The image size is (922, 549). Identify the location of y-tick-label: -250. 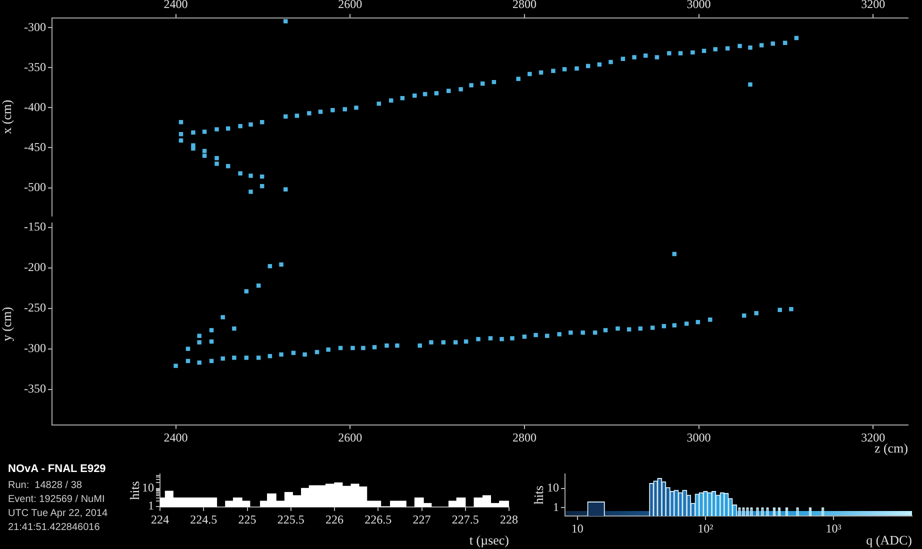
(35, 307).